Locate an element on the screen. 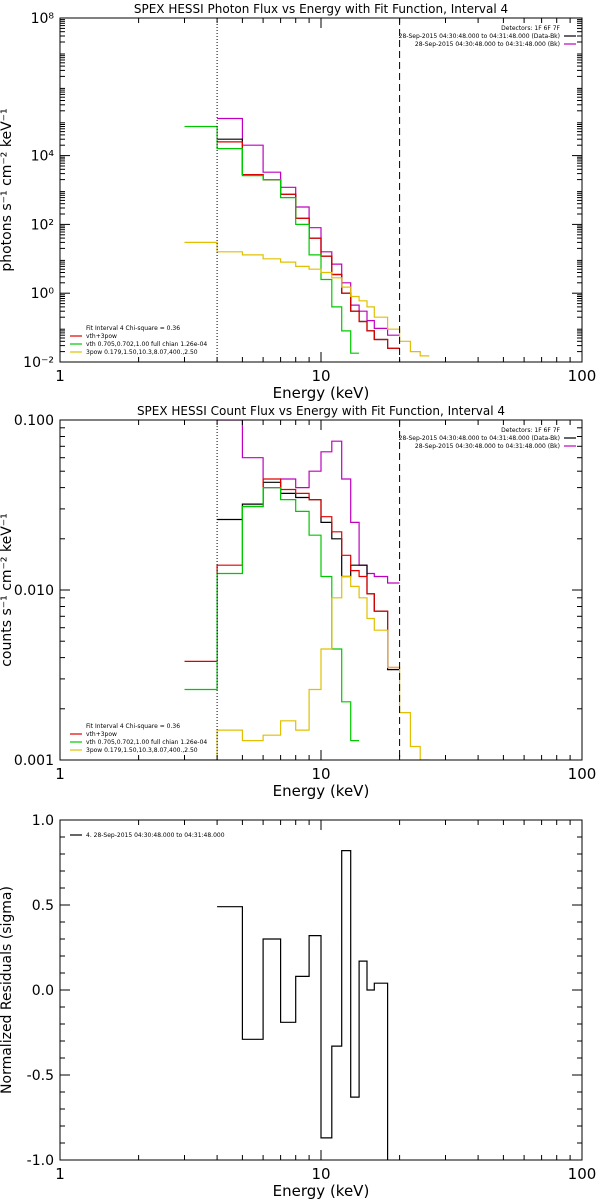 The width and height of the screenshot is (600, 1200). y-tick-label: 0.100 is located at coordinates (34, 421).